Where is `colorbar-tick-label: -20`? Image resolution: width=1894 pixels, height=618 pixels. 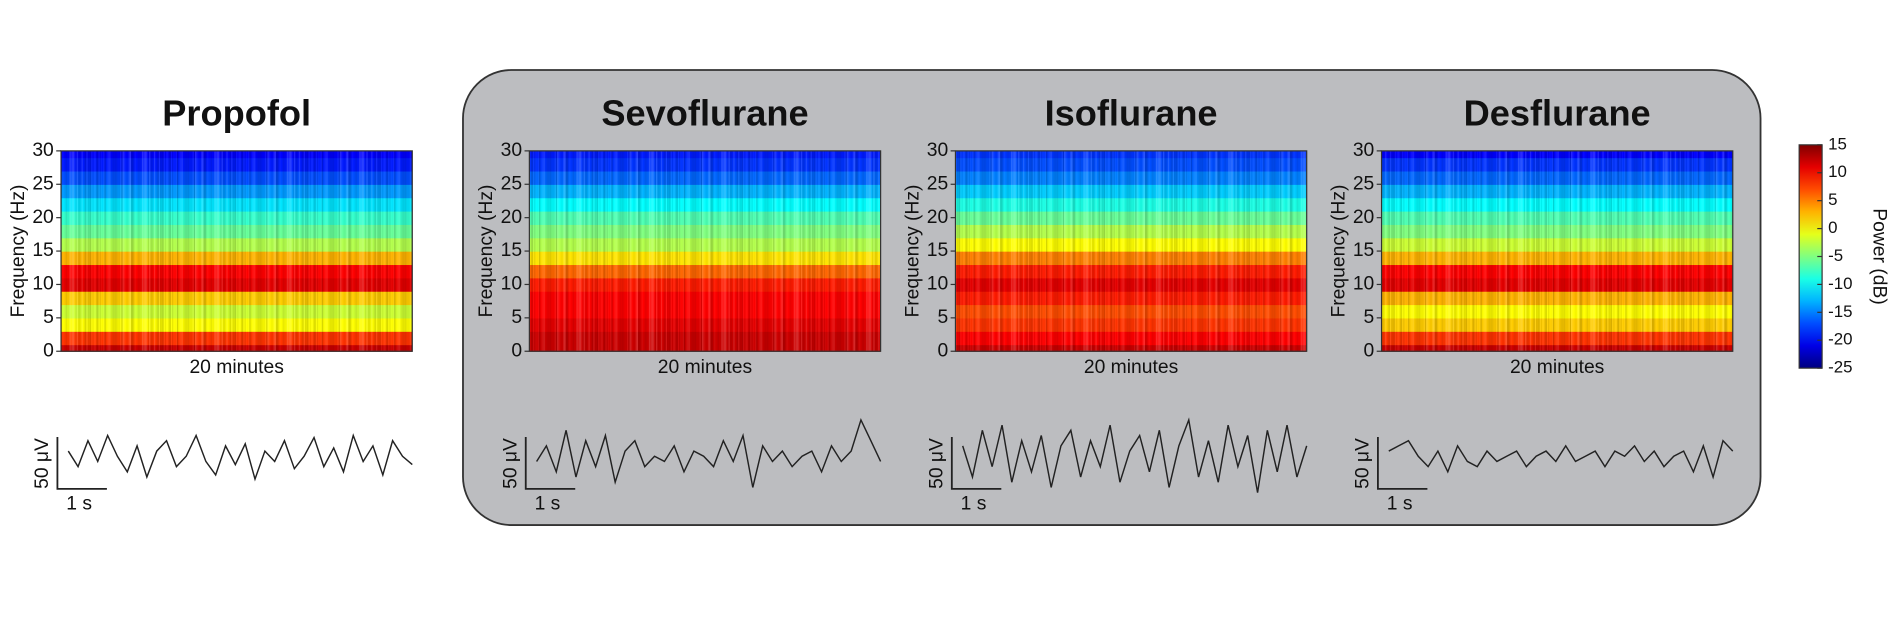 colorbar-tick-label: -20 is located at coordinates (1840, 339).